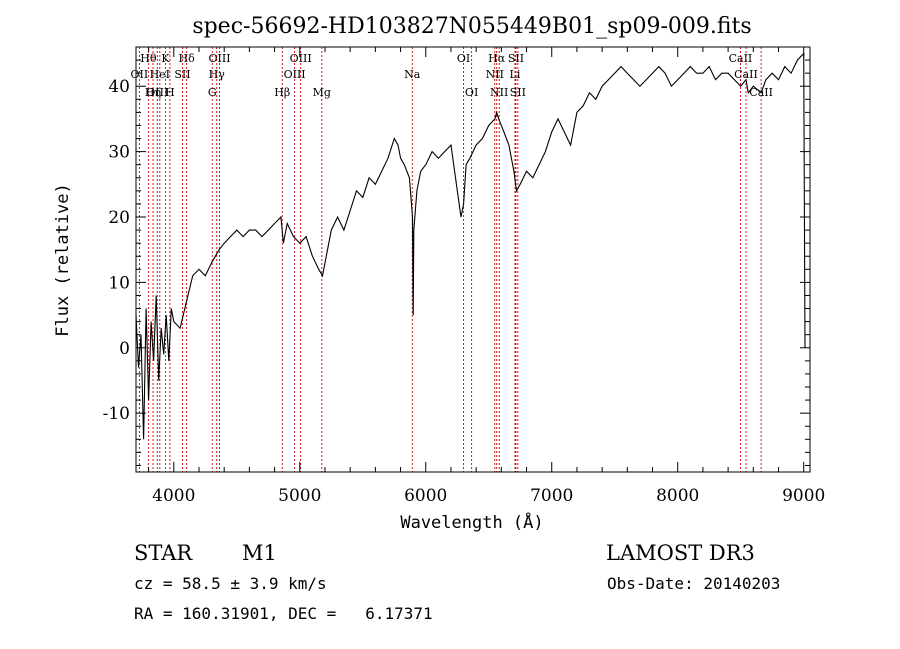 This screenshot has width=900, height=649. What do you see at coordinates (119, 153) in the screenshot?
I see `y-tick-label-4: 30` at bounding box center [119, 153].